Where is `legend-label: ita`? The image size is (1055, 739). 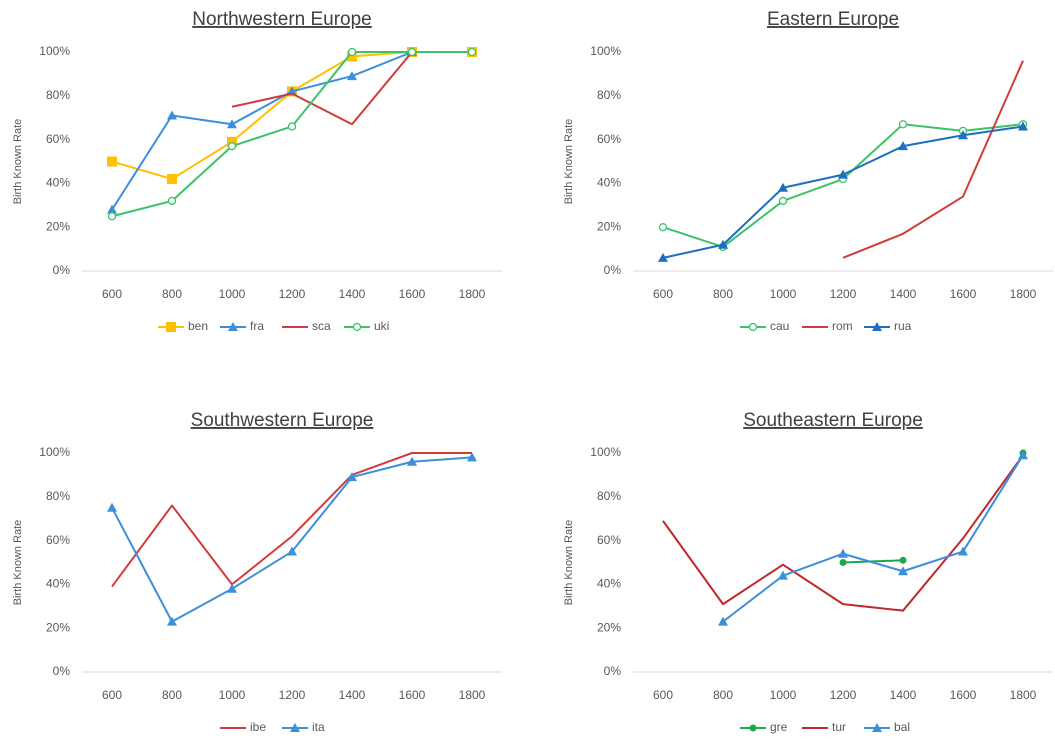
legend-label: ita is located at coordinates (318, 727).